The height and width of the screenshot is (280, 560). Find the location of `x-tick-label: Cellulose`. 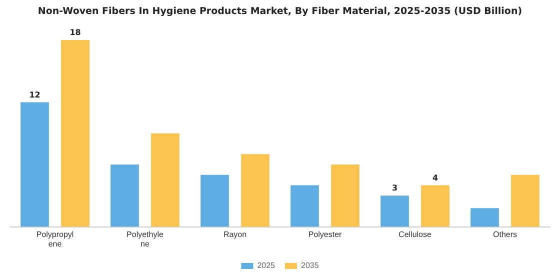

x-tick-label: Cellulose is located at coordinates (415, 234).